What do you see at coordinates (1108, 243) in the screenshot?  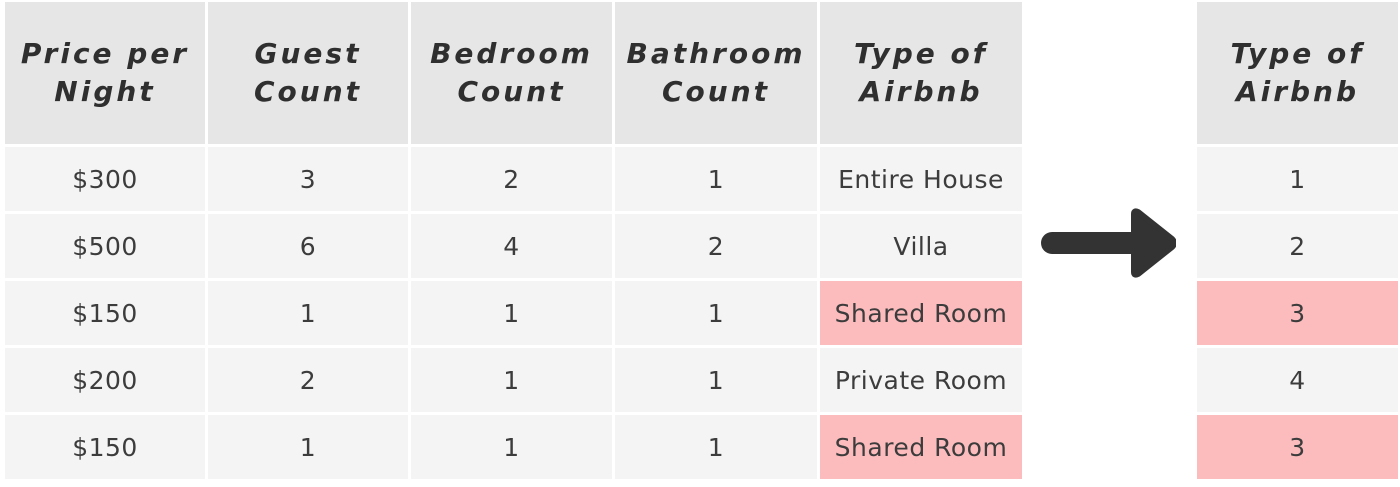 I see `arrow-right-icon` at bounding box center [1108, 243].